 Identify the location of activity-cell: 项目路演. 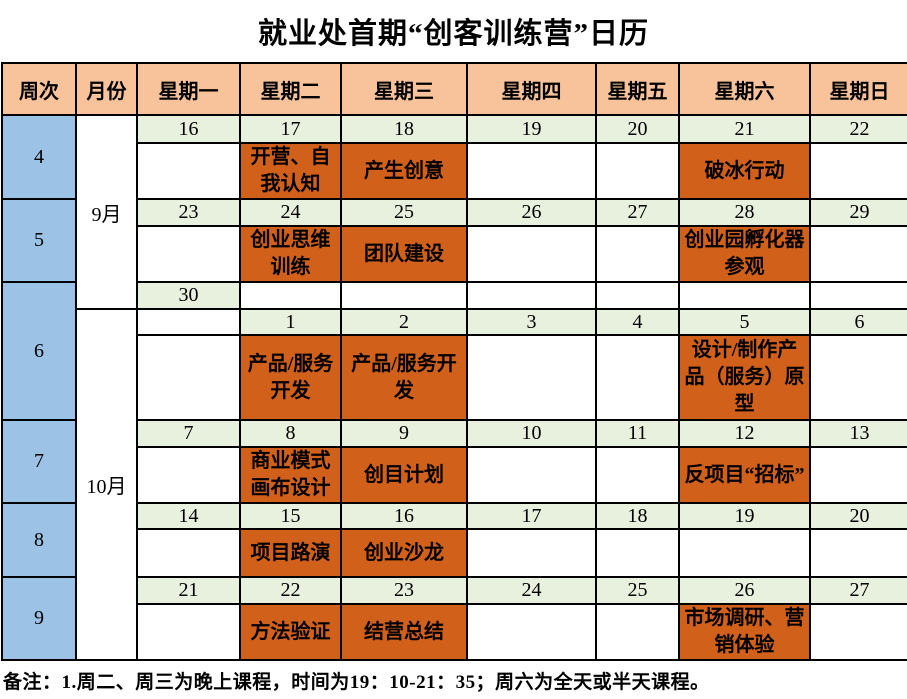
(290, 553).